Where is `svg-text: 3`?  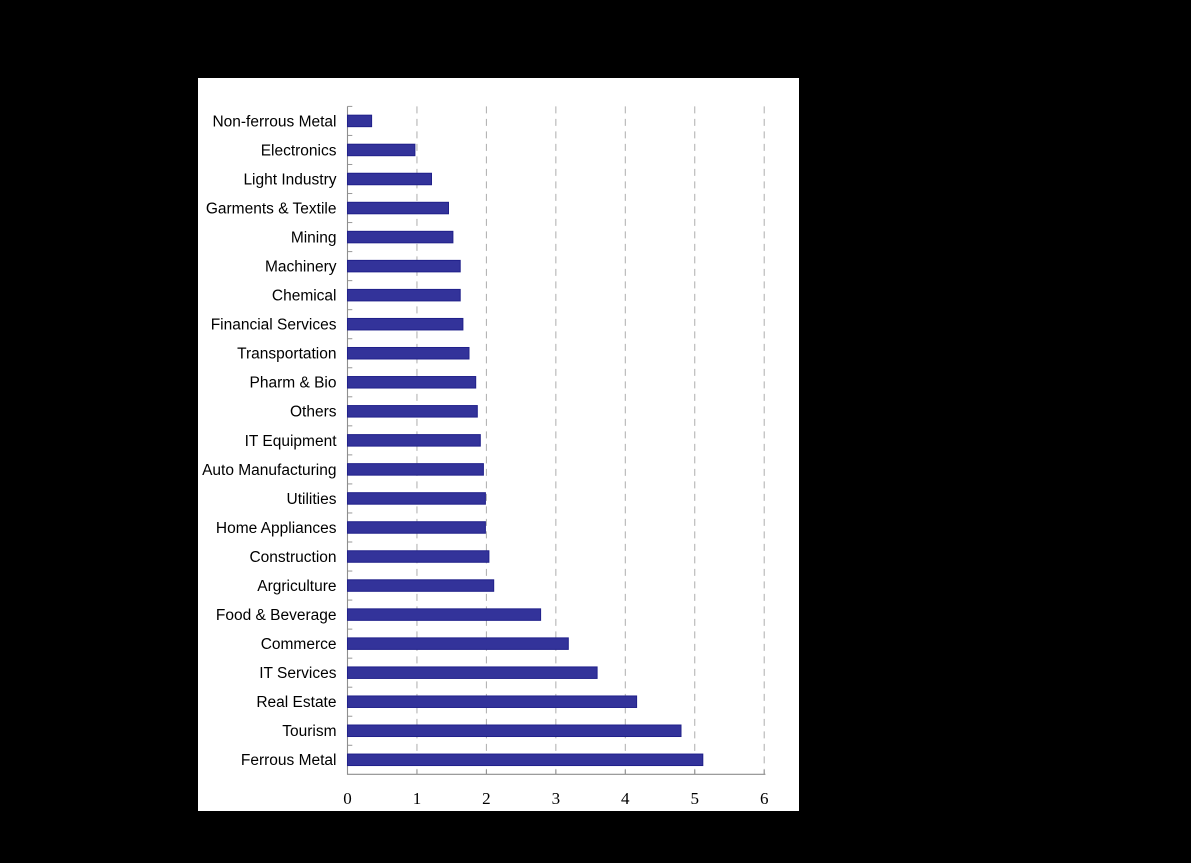 svg-text: 3 is located at coordinates (556, 798).